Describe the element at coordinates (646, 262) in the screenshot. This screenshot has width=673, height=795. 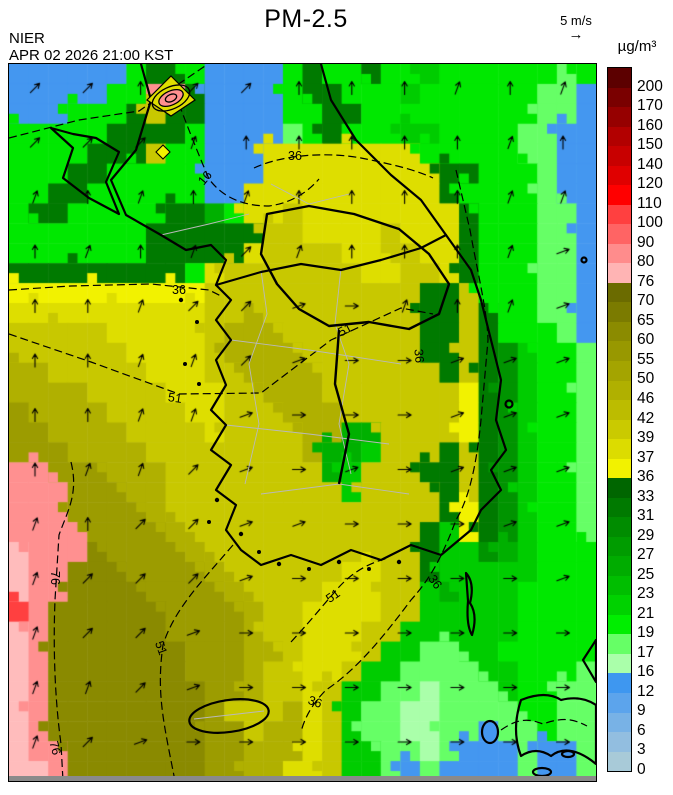
I see `colorbar-tick-label: 80` at that location.